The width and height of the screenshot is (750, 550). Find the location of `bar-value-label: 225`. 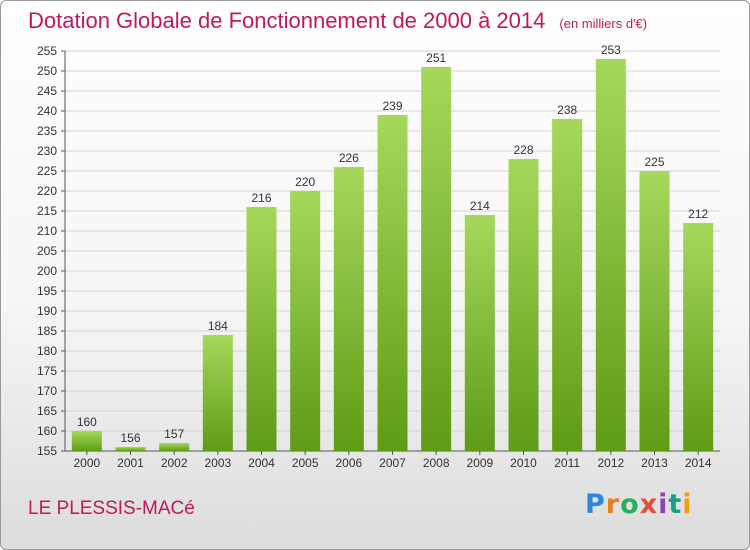

bar-value-label: 225 is located at coordinates (654, 162).